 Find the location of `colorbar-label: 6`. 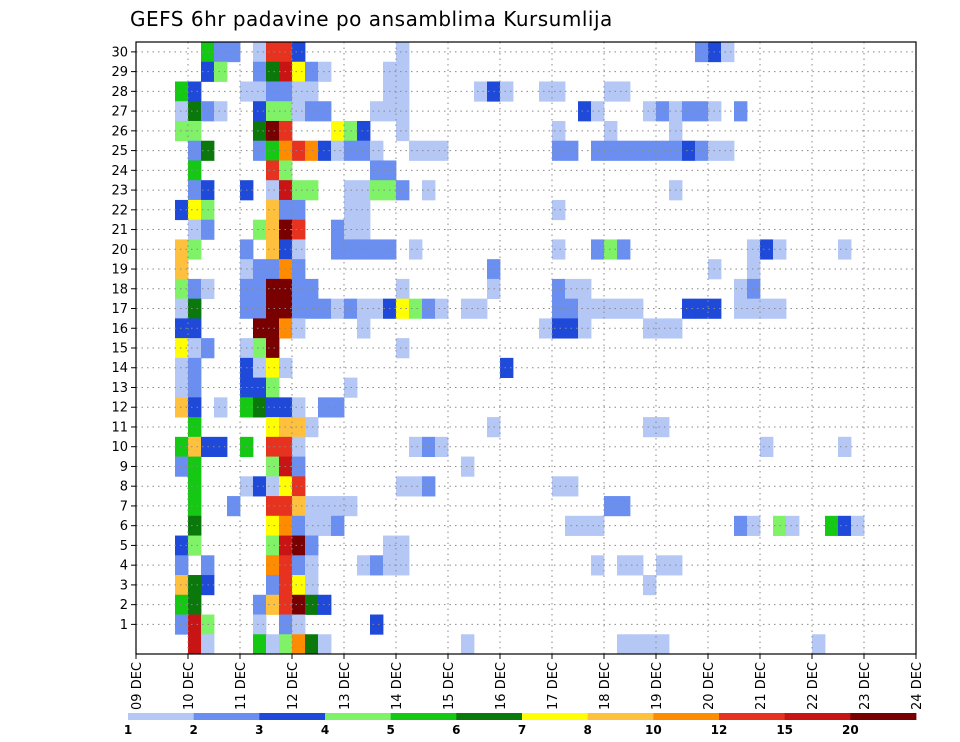

colorbar-label: 6 is located at coordinates (456, 730).